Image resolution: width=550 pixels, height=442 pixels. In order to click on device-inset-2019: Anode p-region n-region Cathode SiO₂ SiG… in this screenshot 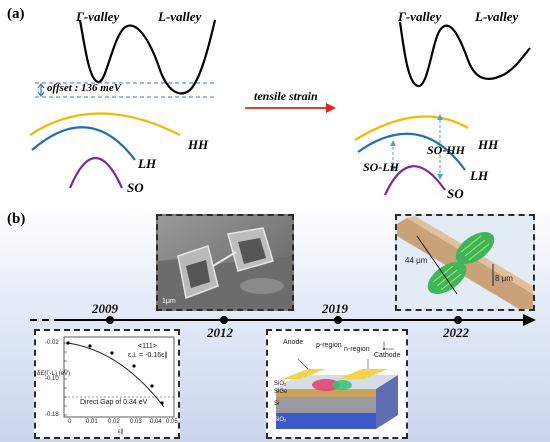, I will do `click(337, 384)`.